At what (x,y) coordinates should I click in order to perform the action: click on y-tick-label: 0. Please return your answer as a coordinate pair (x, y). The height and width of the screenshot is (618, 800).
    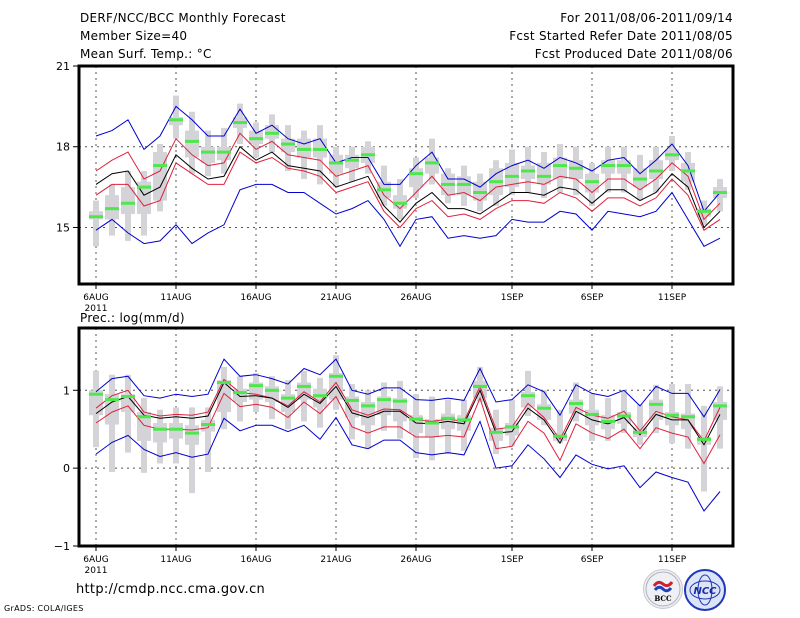
    Looking at the image, I should click on (66, 468).